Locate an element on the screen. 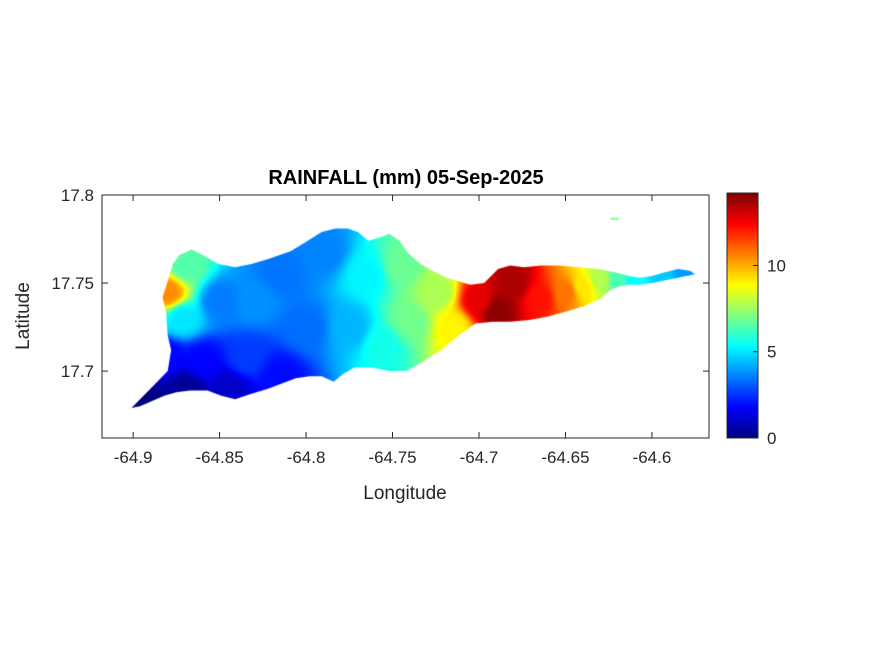 The image size is (875, 656). colorbar-gradient is located at coordinates (742, 315).